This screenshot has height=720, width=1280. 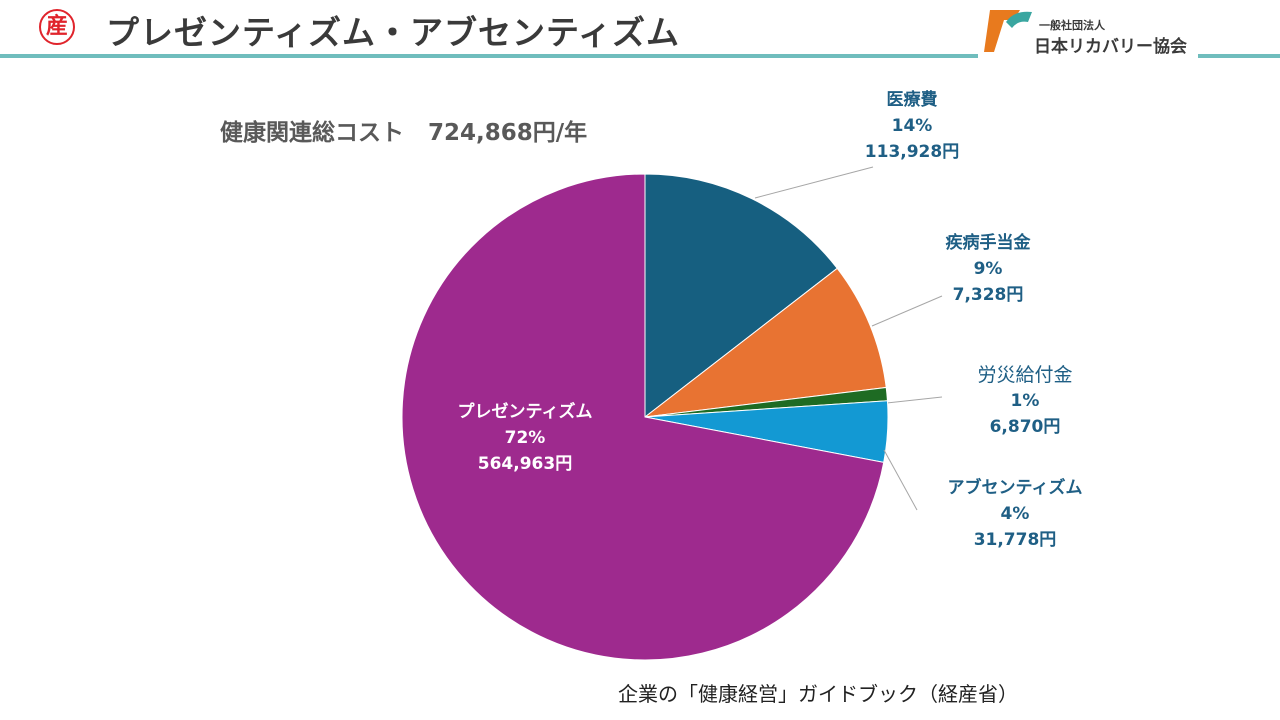 I want to click on data-label-name: 労災給付金, so click(x=1025, y=375).